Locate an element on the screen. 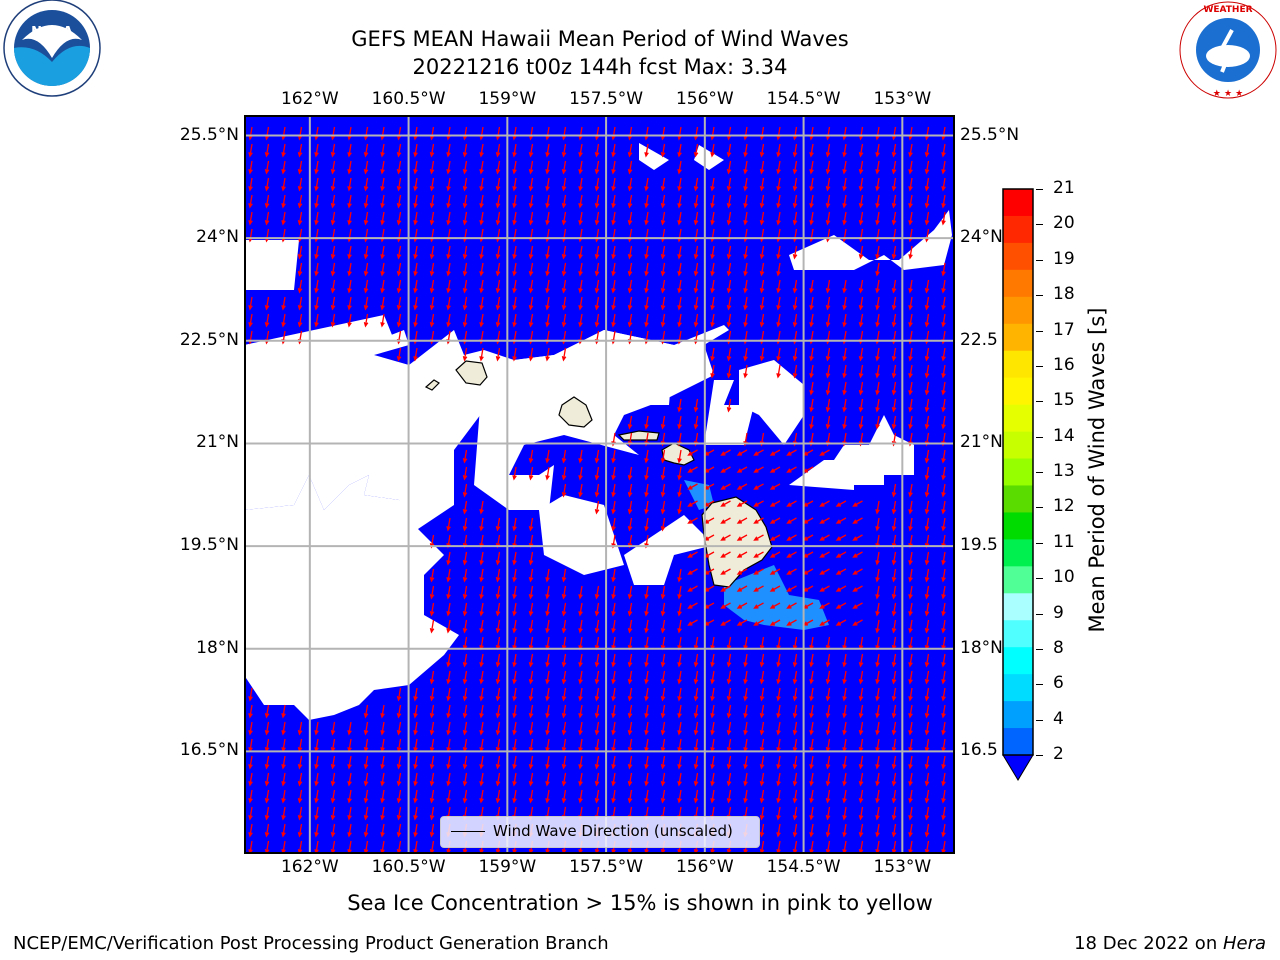 This screenshot has width=1280, height=960. colorbar-tick: 2 is located at coordinates (1058, 754).